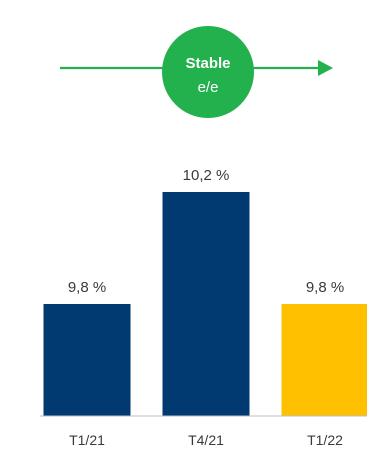  I want to click on tick-label-t4-21: T4/21, so click(206, 440).